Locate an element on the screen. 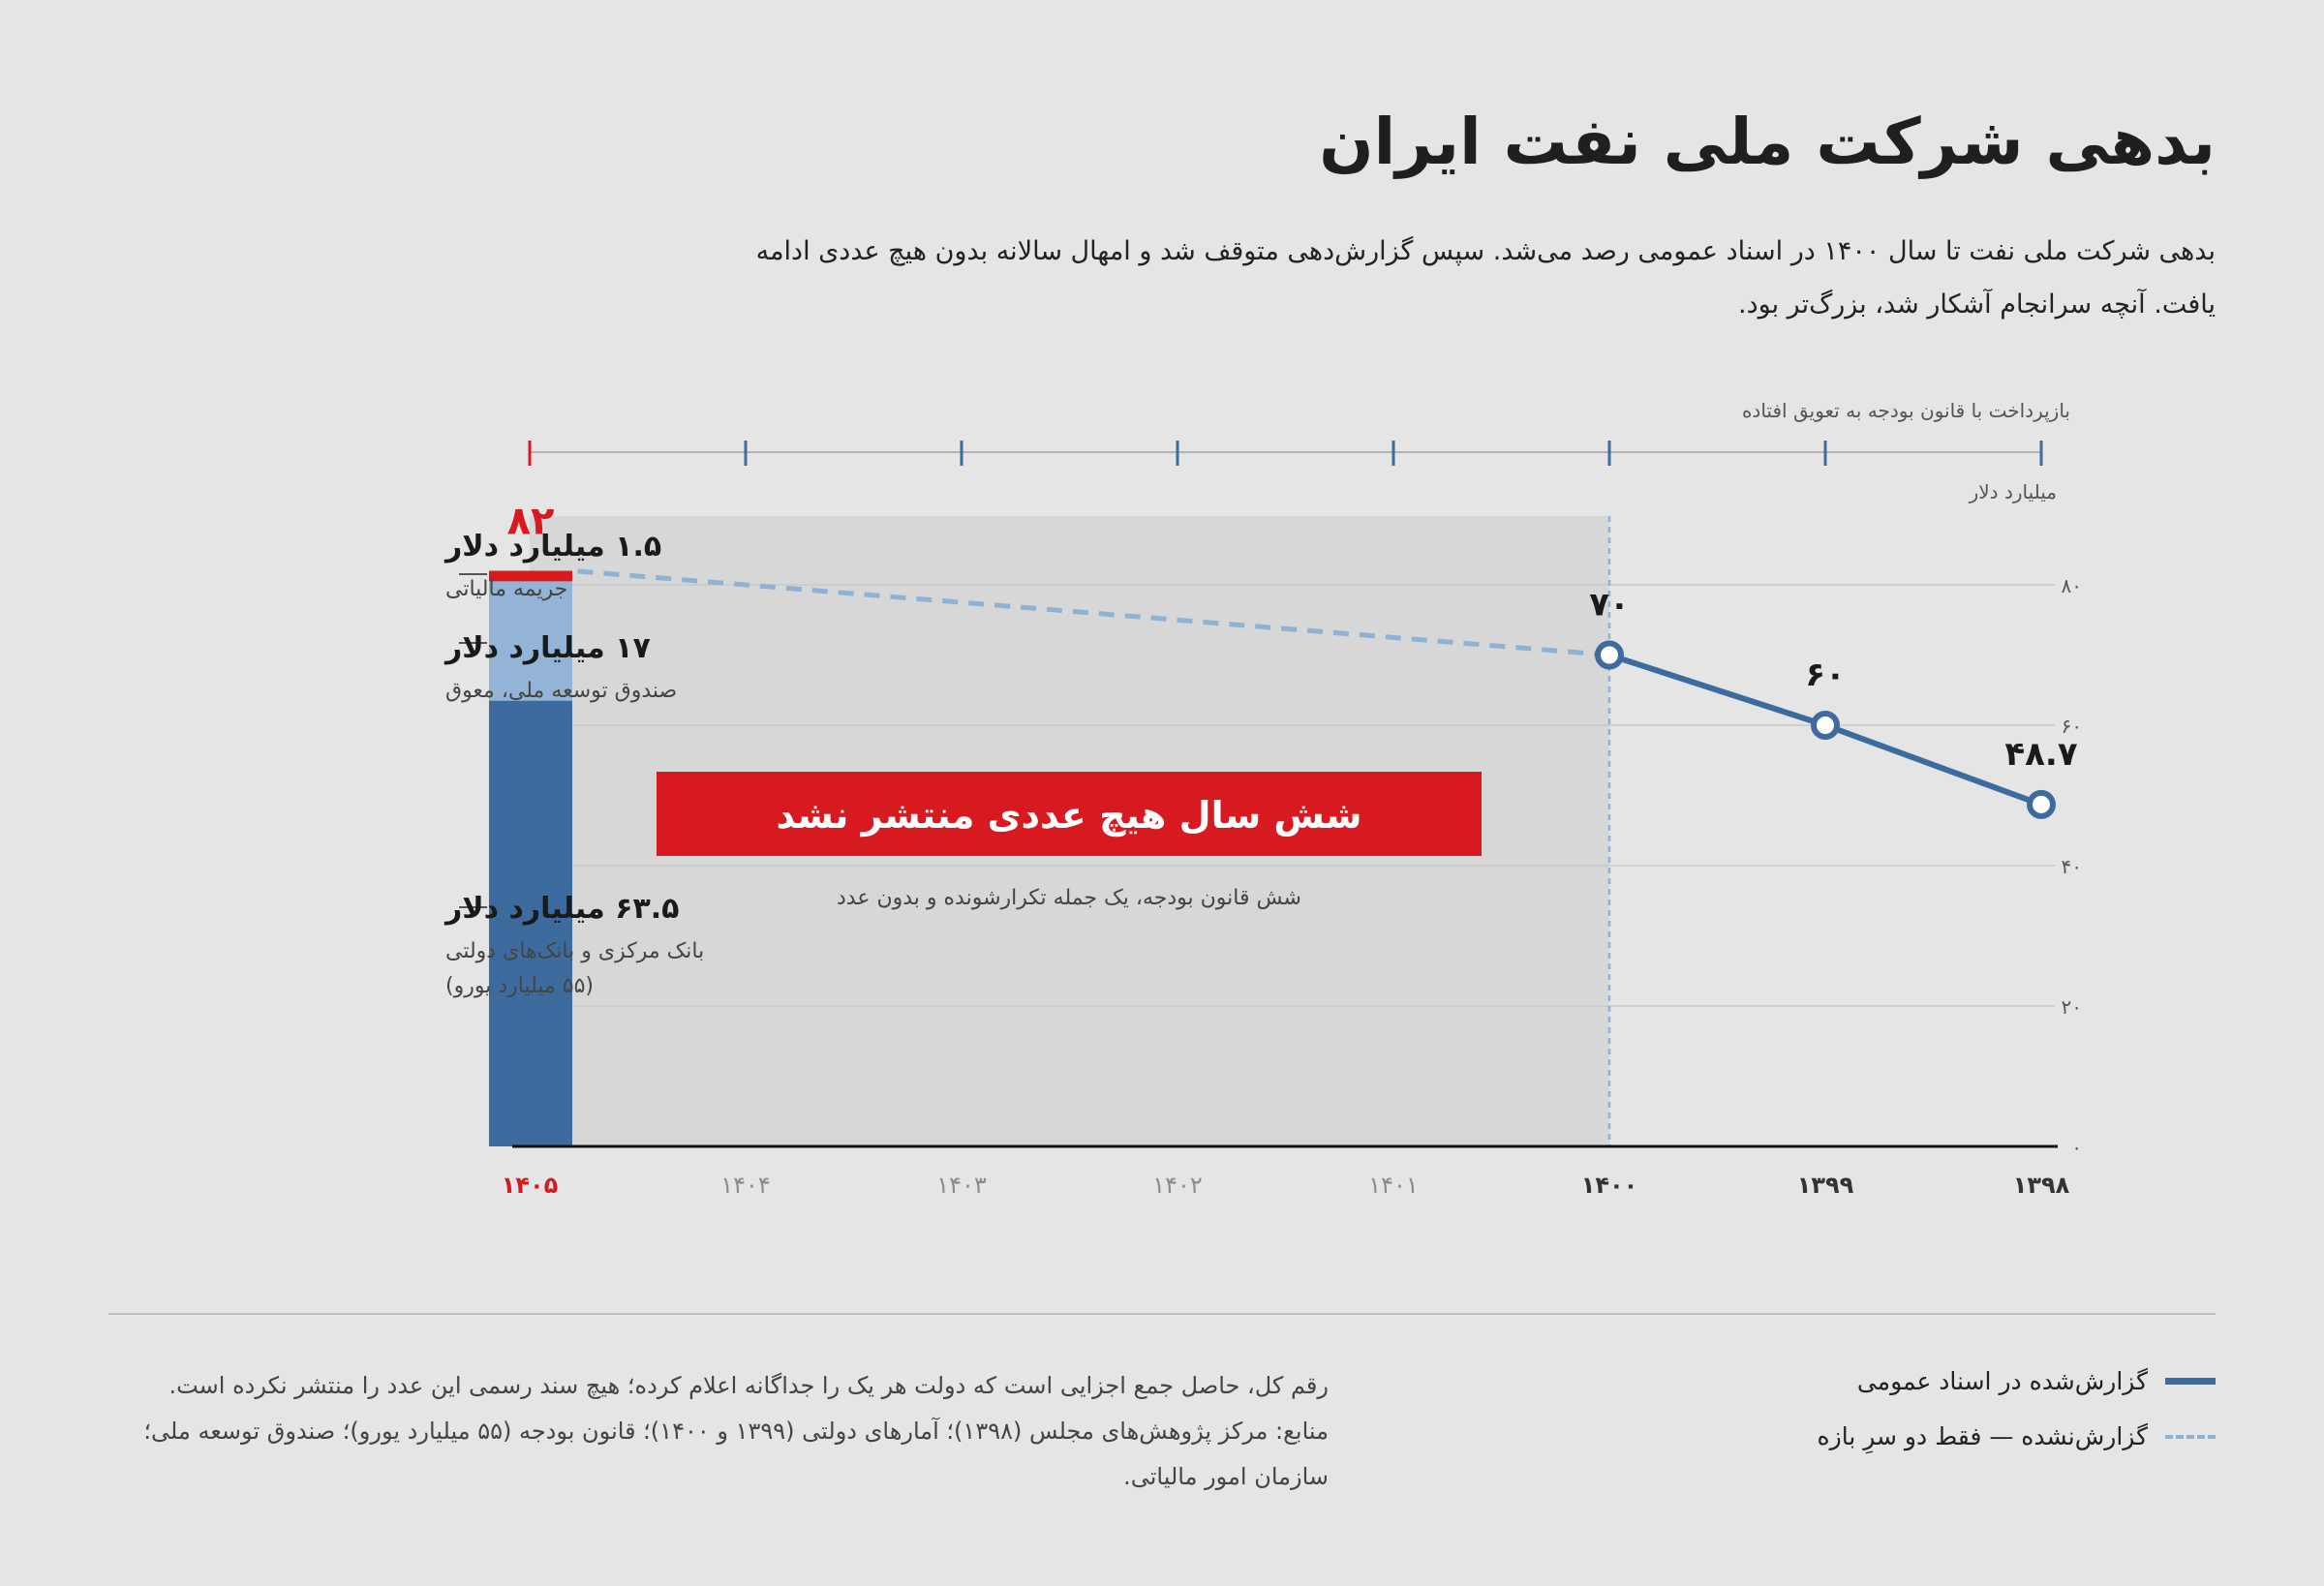  y-tick-label: ۸۰ is located at coordinates (2072, 586).